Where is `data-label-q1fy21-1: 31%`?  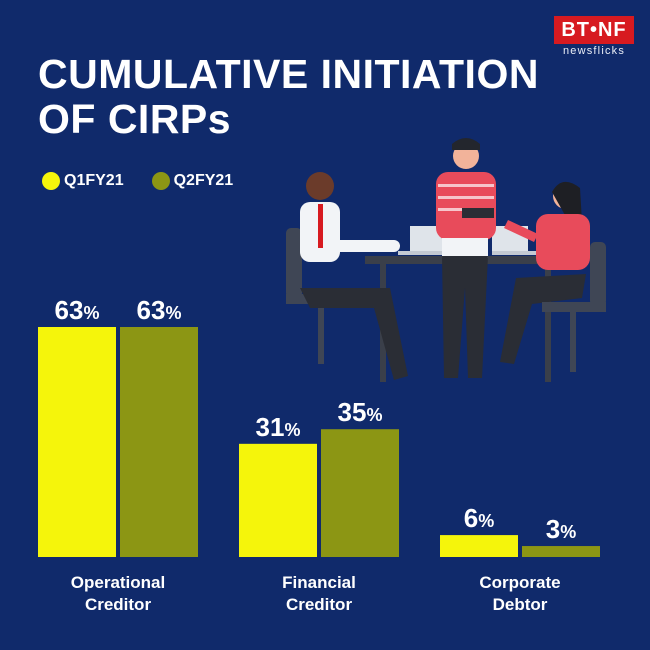 data-label-q1fy21-1: 31% is located at coordinates (278, 427).